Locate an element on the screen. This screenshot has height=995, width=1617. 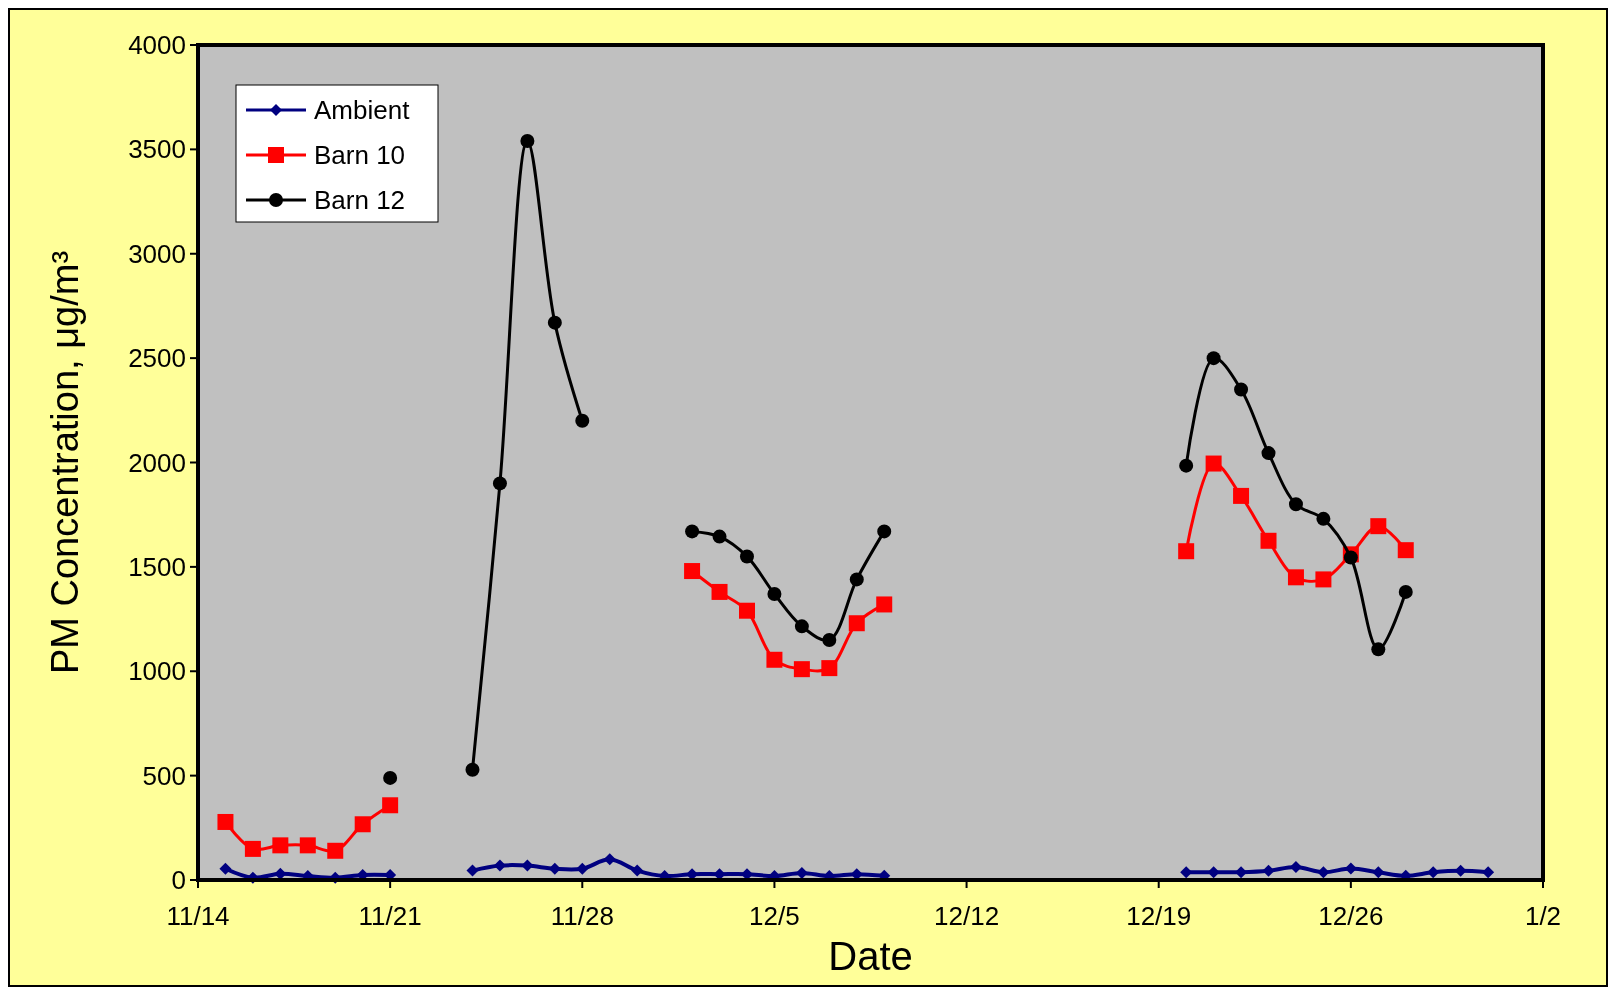
x-tick-label: 12/5 is located at coordinates (774, 916).